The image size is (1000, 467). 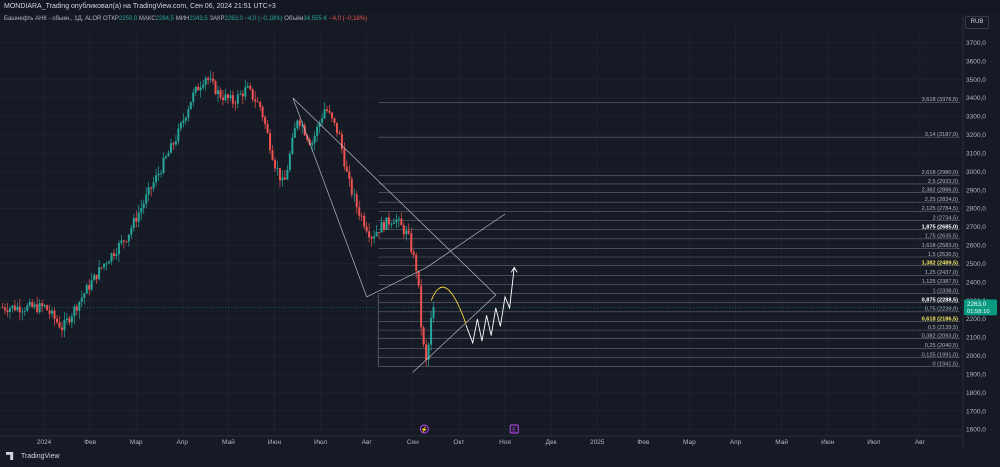 What do you see at coordinates (941, 200) in the screenshot?
I see `fib-level-label: 2,25 (2834,0)` at bounding box center [941, 200].